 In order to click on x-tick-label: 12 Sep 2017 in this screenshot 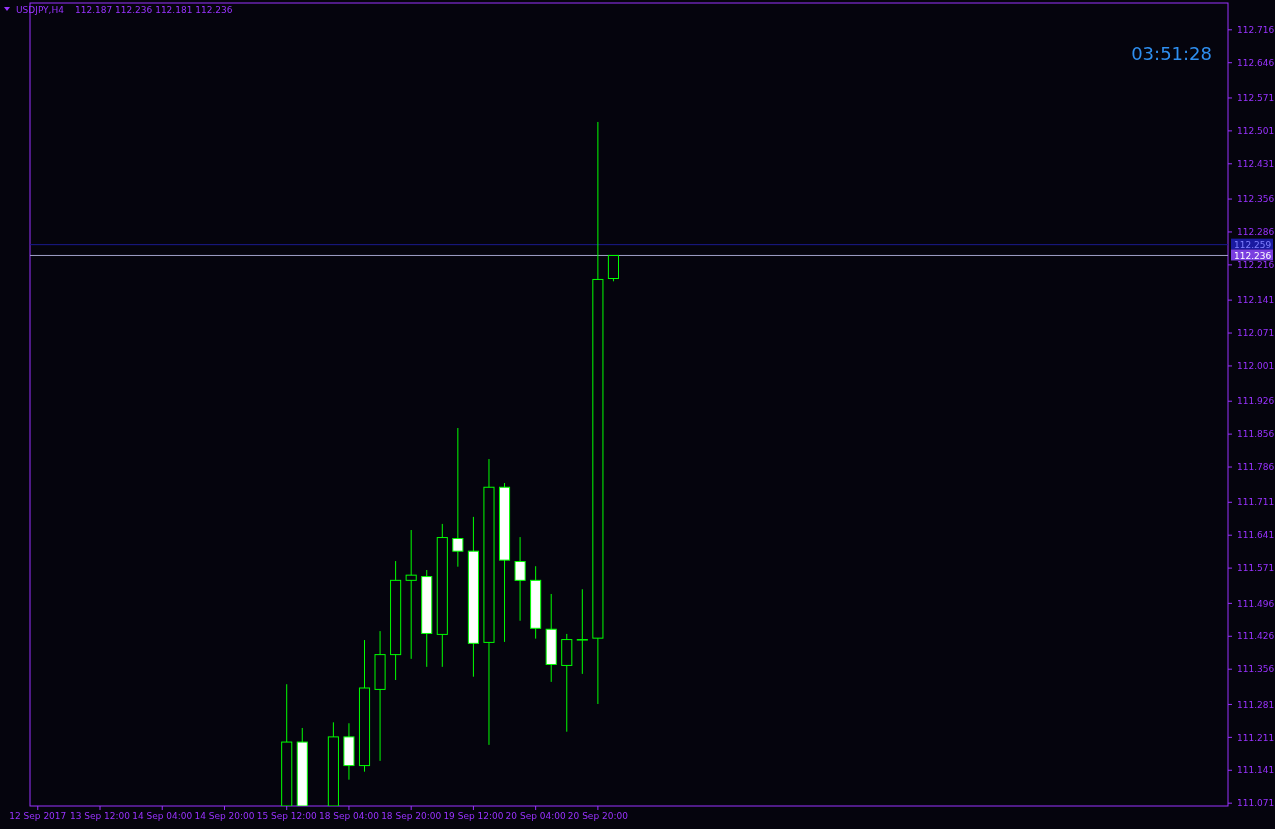, I will do `click(38, 816)`.